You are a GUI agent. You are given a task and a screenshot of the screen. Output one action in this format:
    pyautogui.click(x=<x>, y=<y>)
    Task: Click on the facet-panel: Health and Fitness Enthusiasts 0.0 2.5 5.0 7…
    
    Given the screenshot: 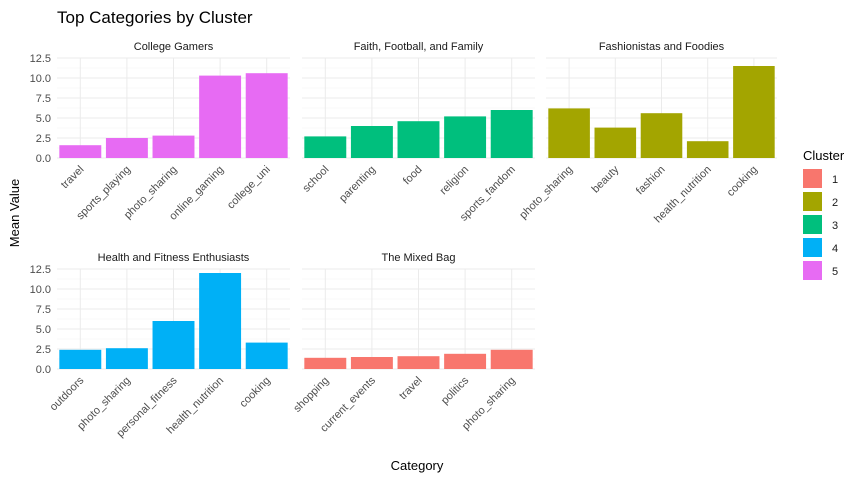 What is the action you would take?
    pyautogui.click(x=160, y=346)
    